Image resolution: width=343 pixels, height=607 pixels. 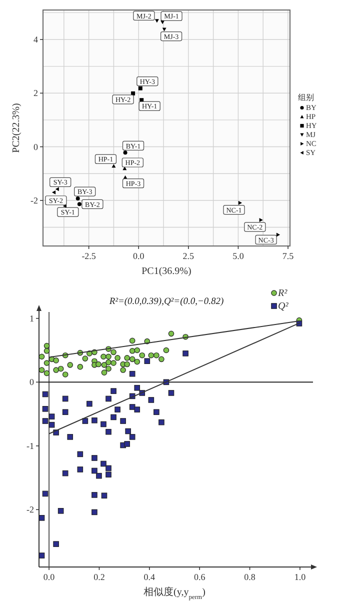 What do you see at coordinates (16, 128) in the screenshot?
I see `y-axis-title: PC2(22.3%)` at bounding box center [16, 128].